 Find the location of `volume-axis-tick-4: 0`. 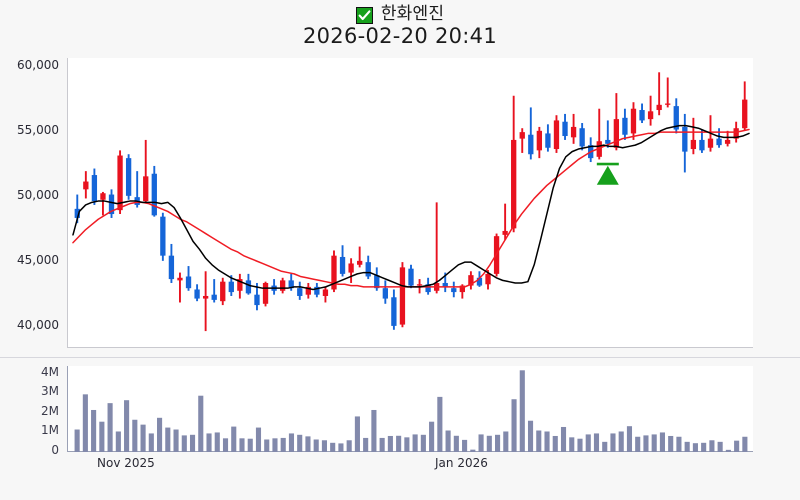

volume-axis-tick-4: 0 is located at coordinates (55, 450).